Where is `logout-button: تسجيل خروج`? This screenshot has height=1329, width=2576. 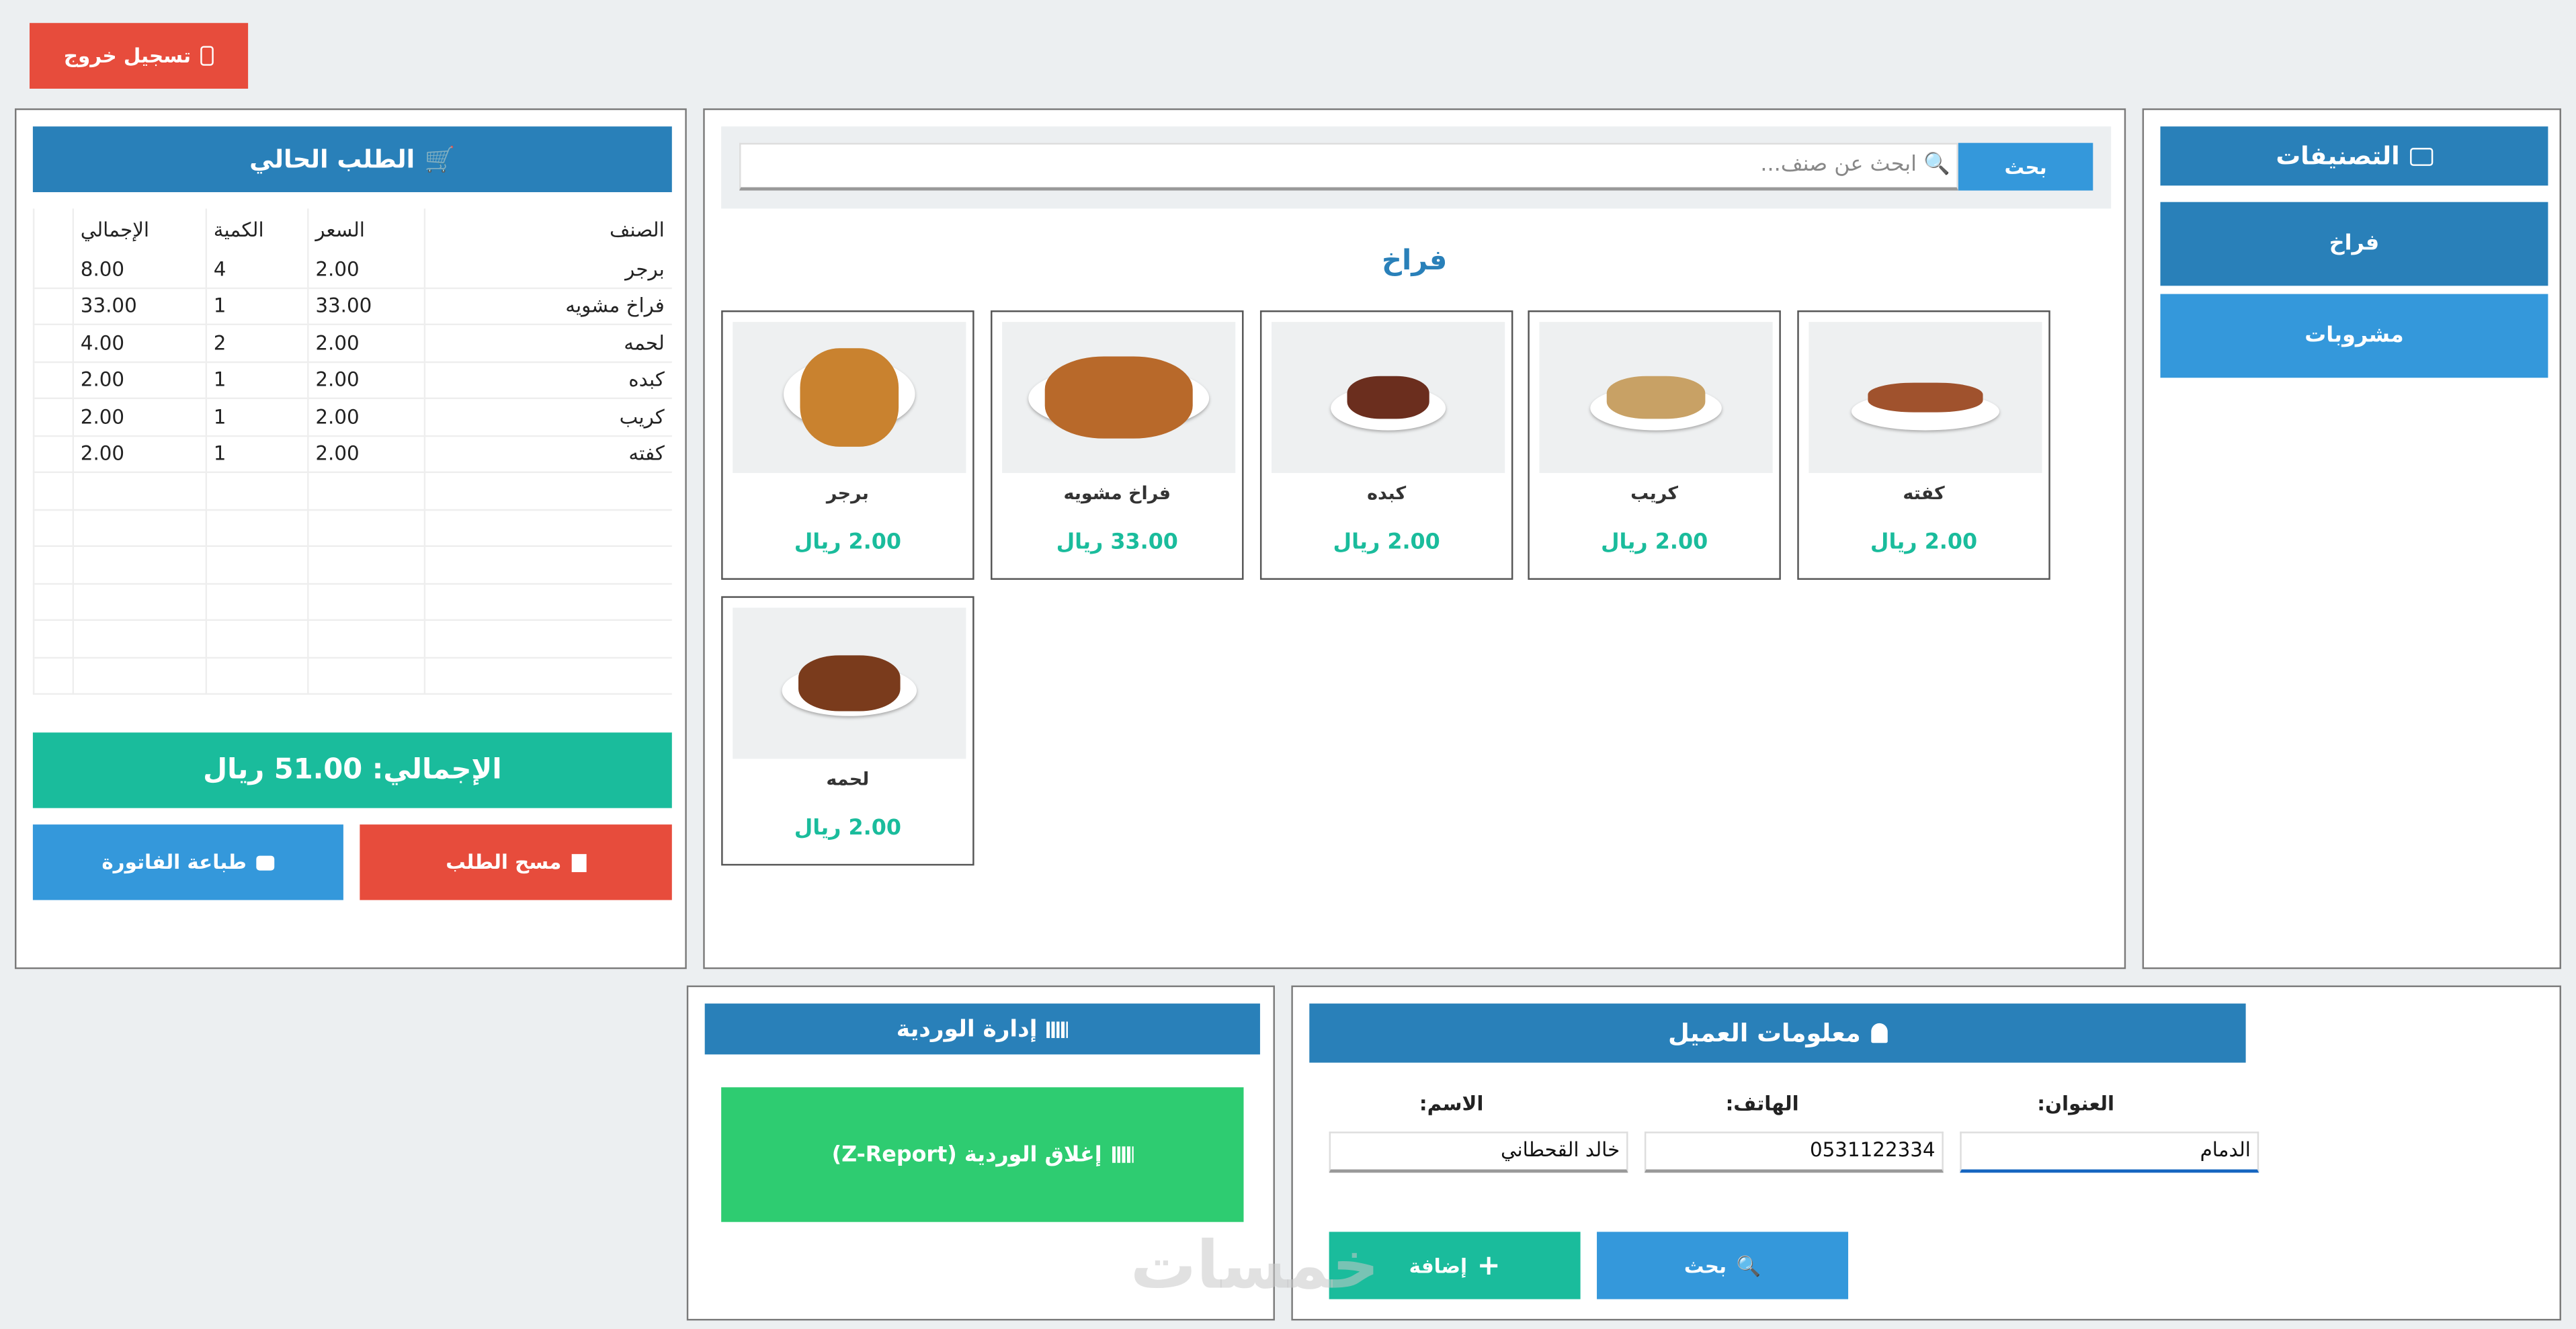 logout-button: تسجيل خروج is located at coordinates (139, 56).